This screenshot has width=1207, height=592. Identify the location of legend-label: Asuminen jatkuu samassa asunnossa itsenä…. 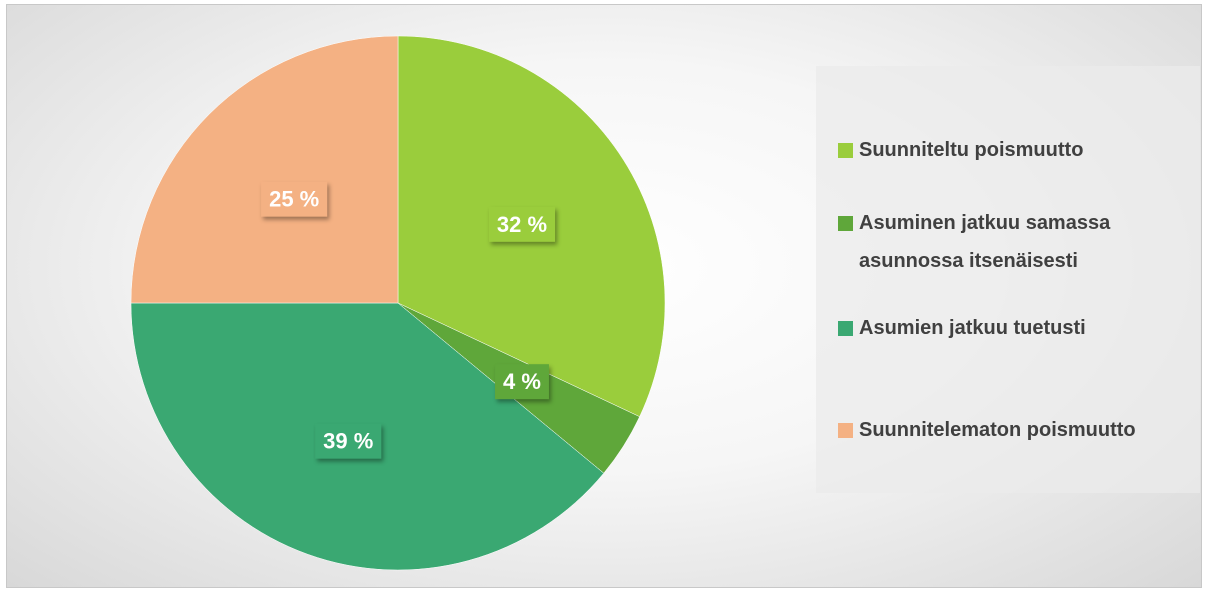
(985, 242).